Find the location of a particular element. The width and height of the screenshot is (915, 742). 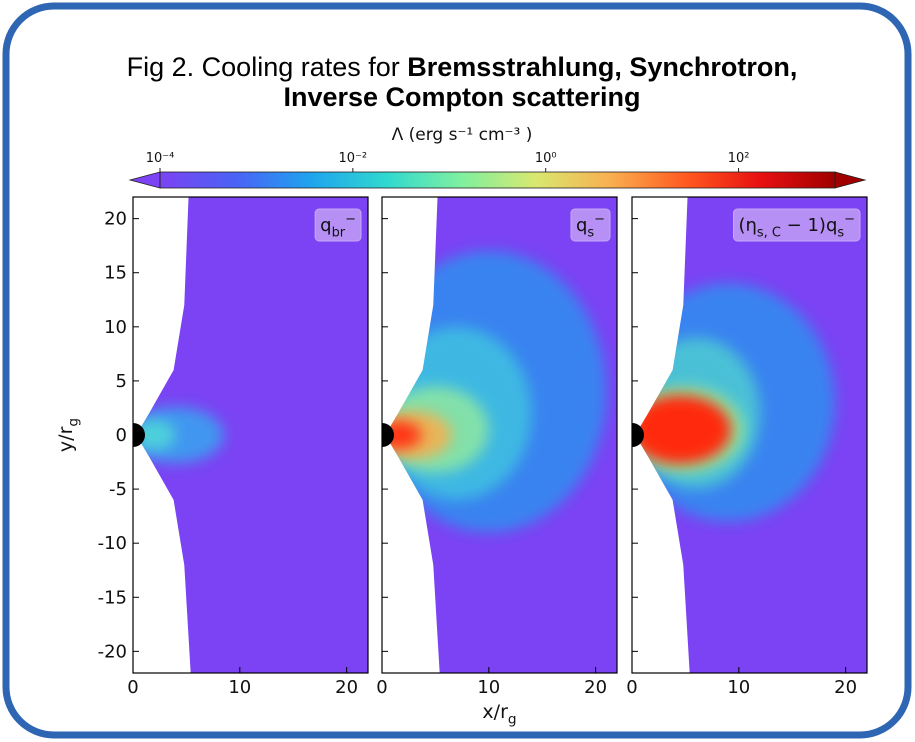

text-part: − 1)q is located at coordinates (809, 225).